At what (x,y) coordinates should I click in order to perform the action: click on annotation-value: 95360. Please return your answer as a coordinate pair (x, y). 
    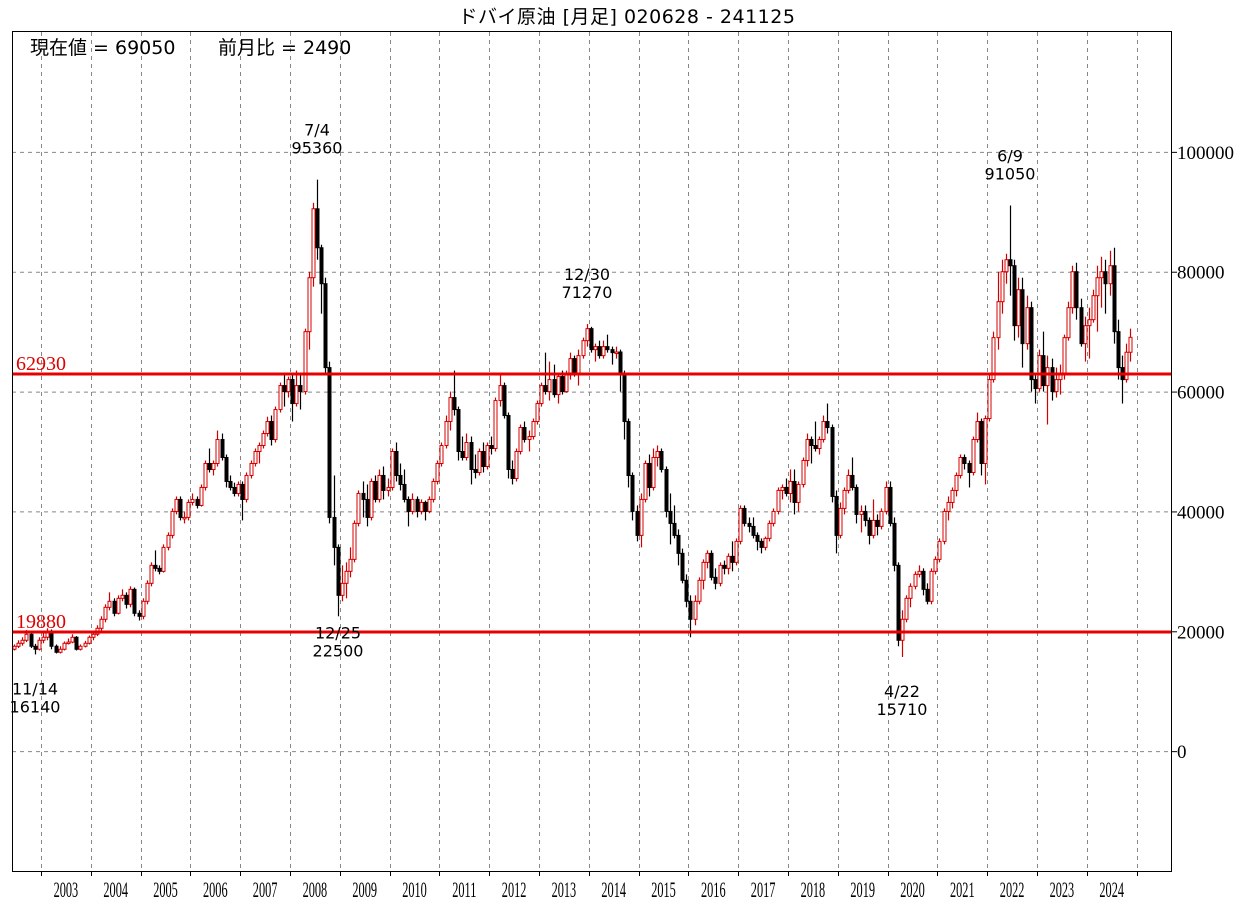
    Looking at the image, I should click on (317, 148).